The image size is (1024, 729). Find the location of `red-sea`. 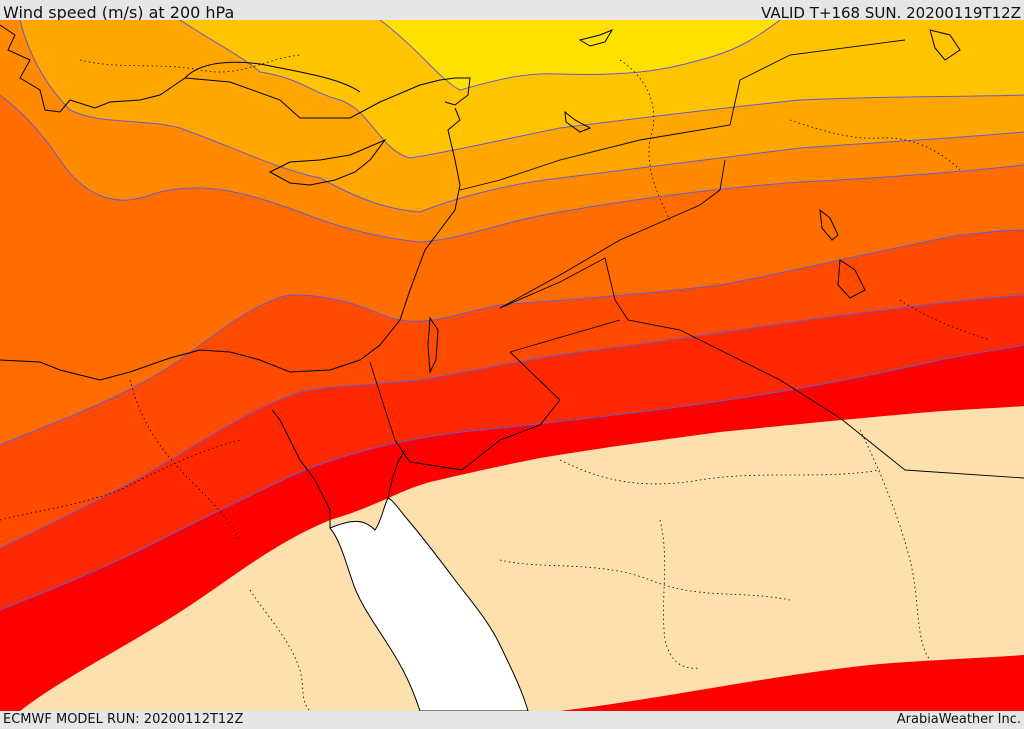

red-sea is located at coordinates (429, 604).